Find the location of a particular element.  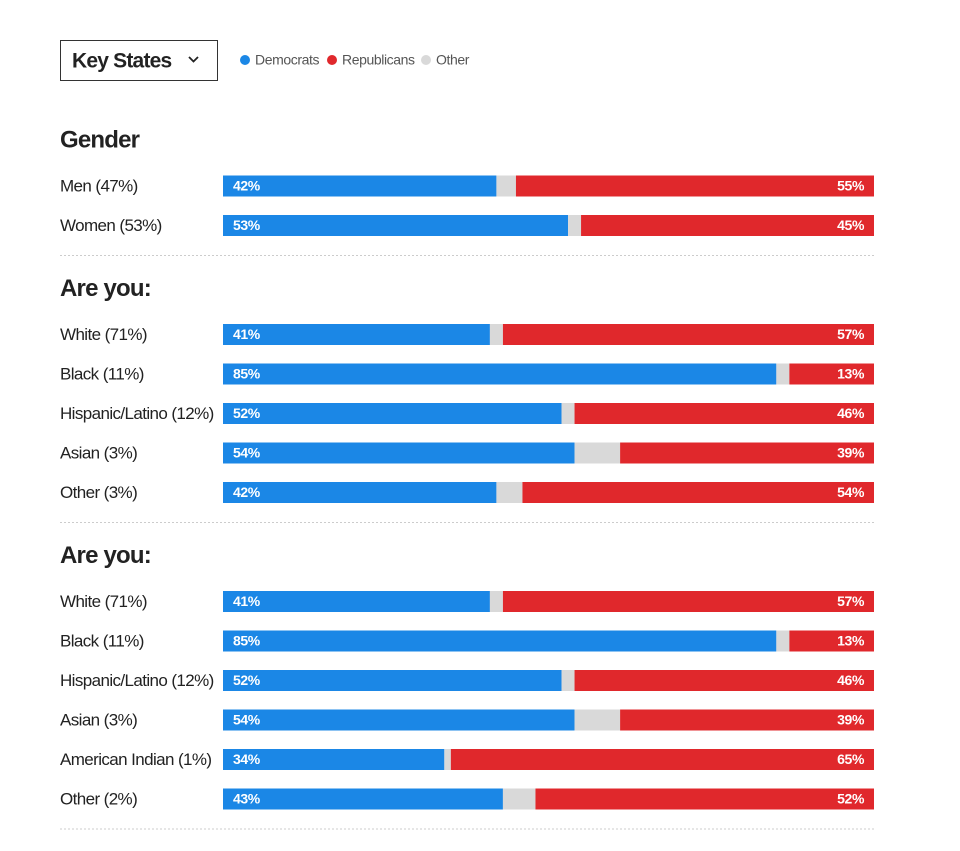

value-label: 55% is located at coordinates (851, 186).